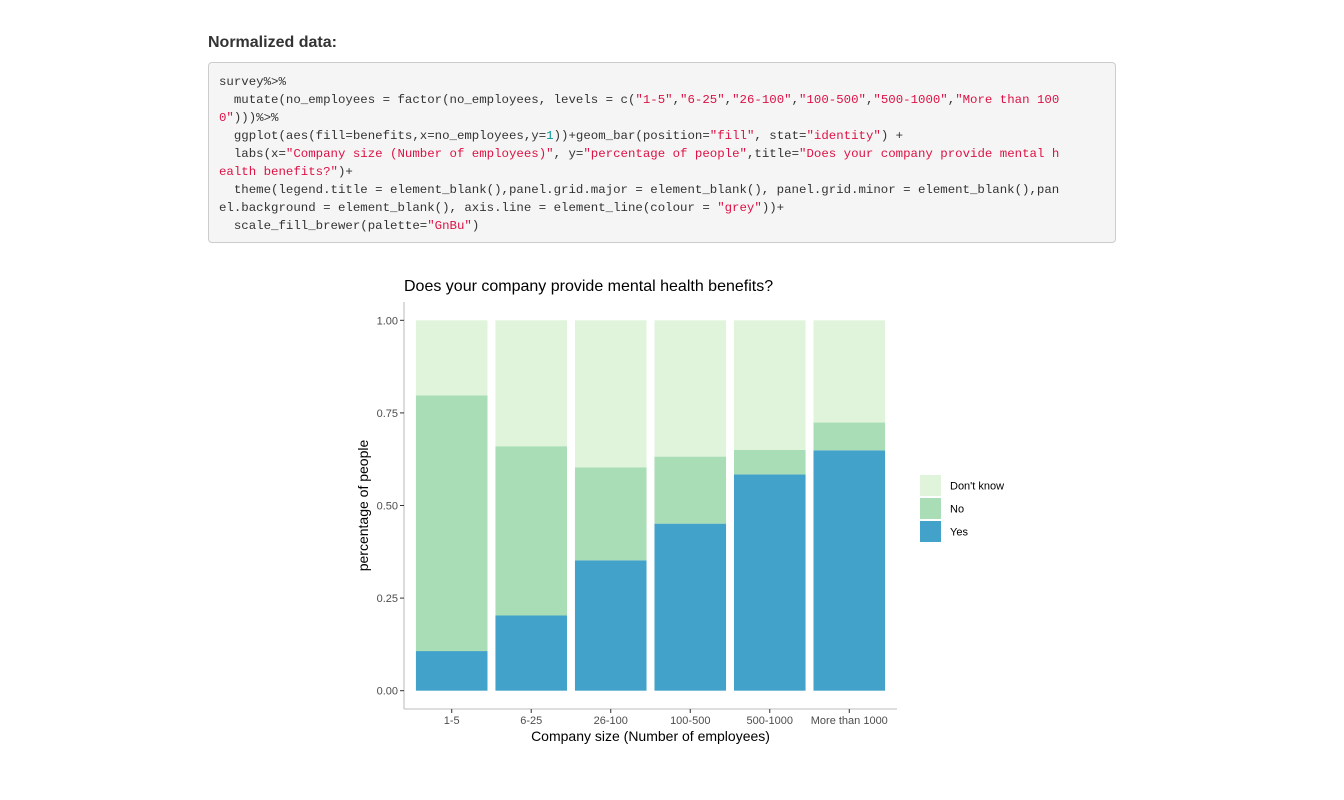 The image size is (1344, 800). What do you see at coordinates (702, 100) in the screenshot?
I see `code-string-token: "6-25"` at bounding box center [702, 100].